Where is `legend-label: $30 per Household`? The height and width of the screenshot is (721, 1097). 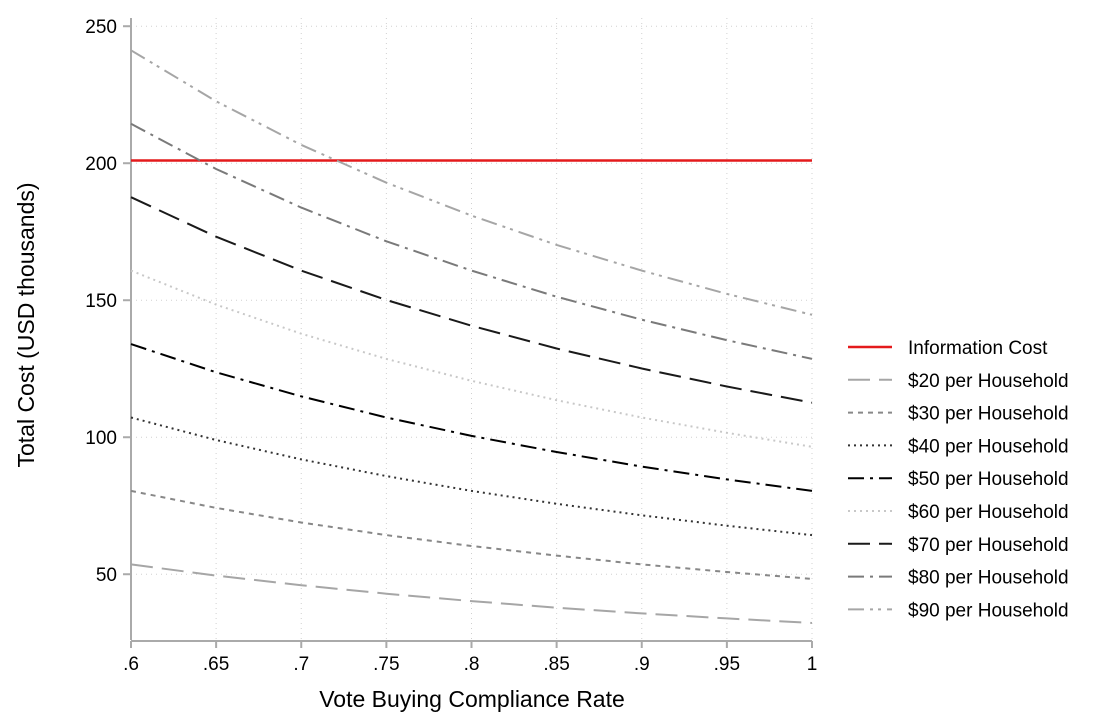 legend-label: $30 per Household is located at coordinates (988, 414).